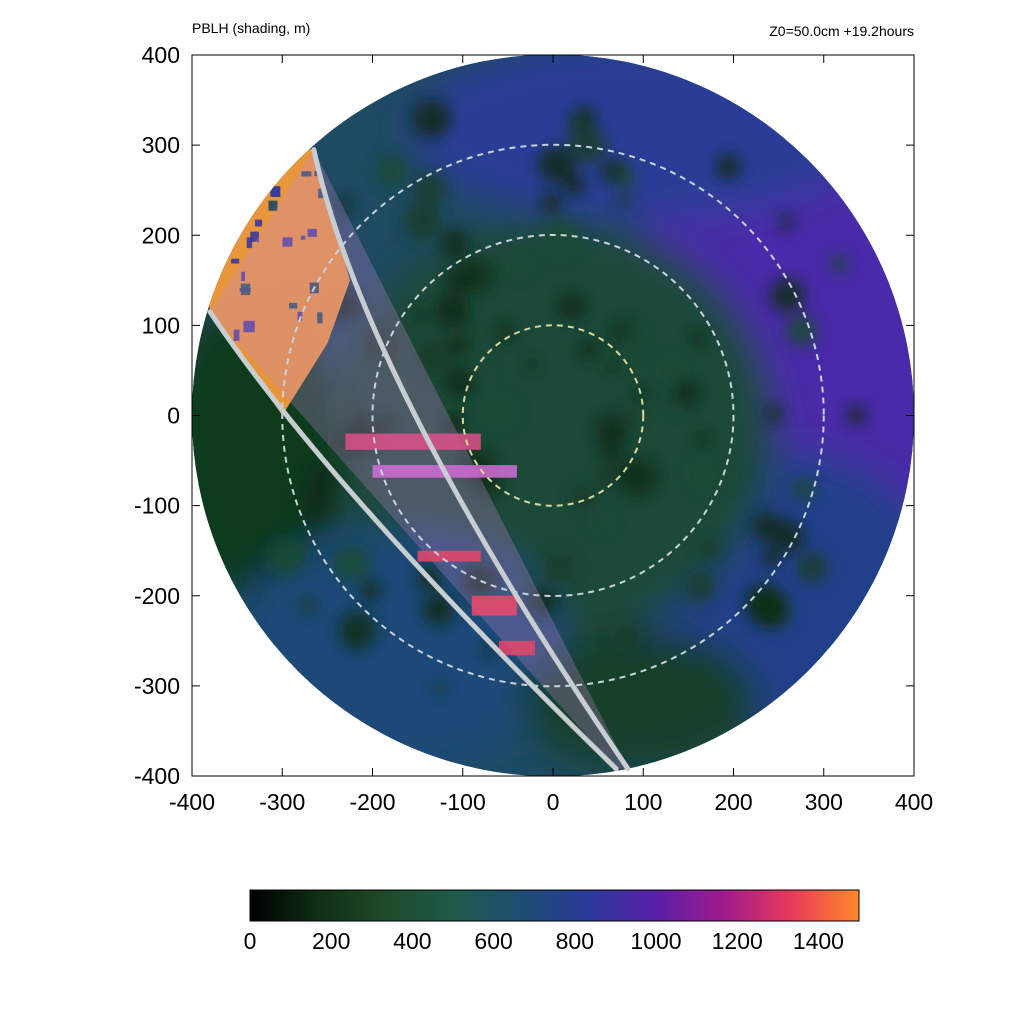 This screenshot has width=1024, height=1024. What do you see at coordinates (575, 941) in the screenshot?
I see `colorbar-tick-label: 800` at bounding box center [575, 941].